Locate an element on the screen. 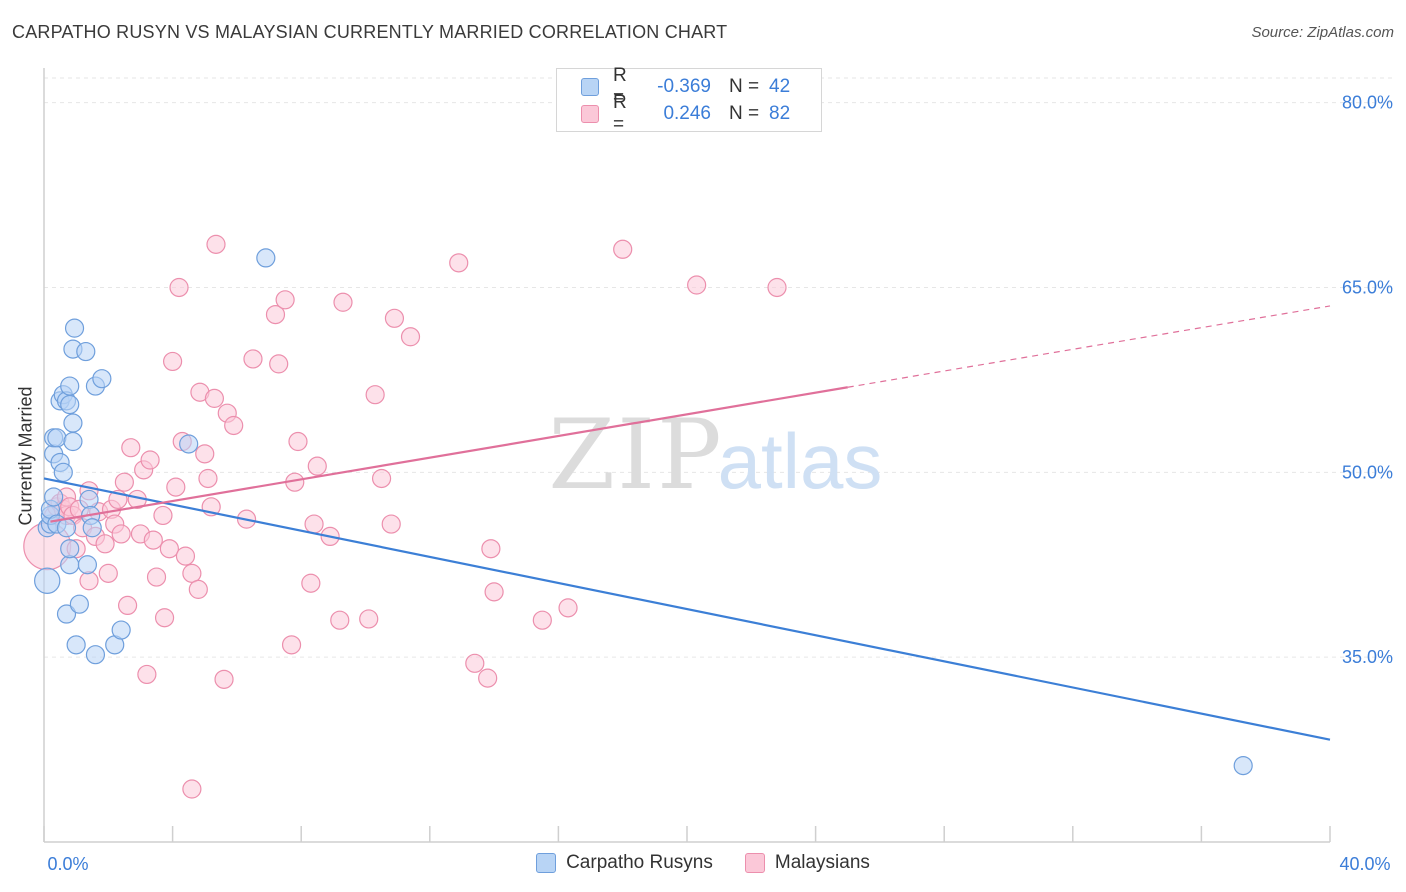 The image size is (1406, 892). legend-row-malaysian: R = 0.246 N = 82 is located at coordinates (686, 113).